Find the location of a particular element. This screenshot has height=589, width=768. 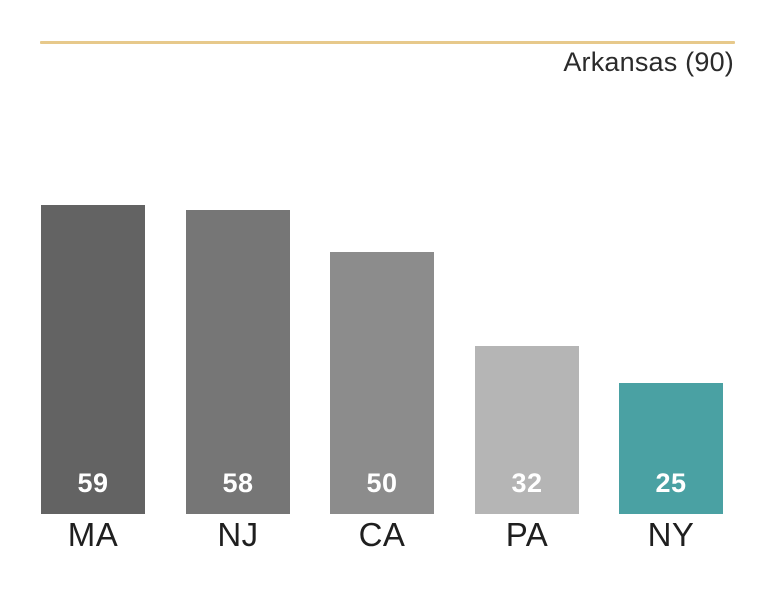

bar-category-label: CA is located at coordinates (382, 534).